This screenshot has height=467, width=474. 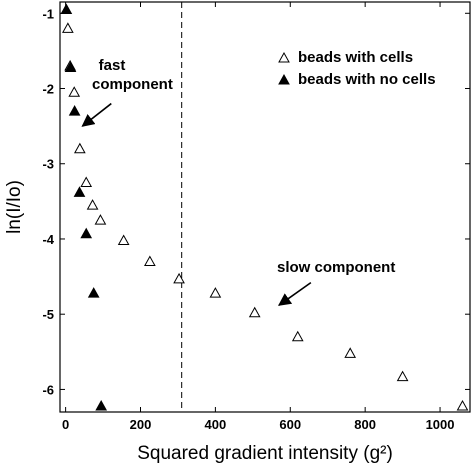 What do you see at coordinates (48, 13) in the screenshot?
I see `y-tick-label: -1` at bounding box center [48, 13].